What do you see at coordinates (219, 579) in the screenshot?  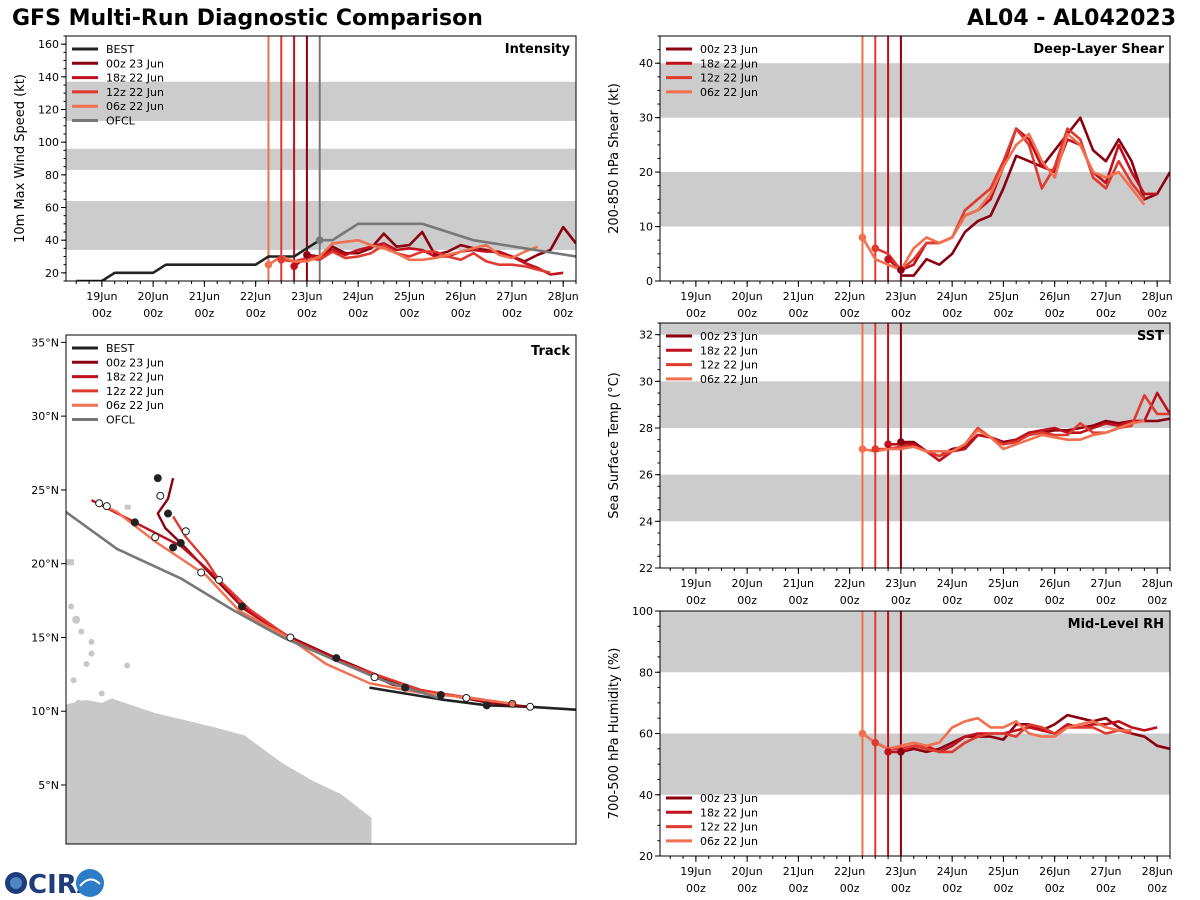 I see `track-point-18z-22-jun` at bounding box center [219, 579].